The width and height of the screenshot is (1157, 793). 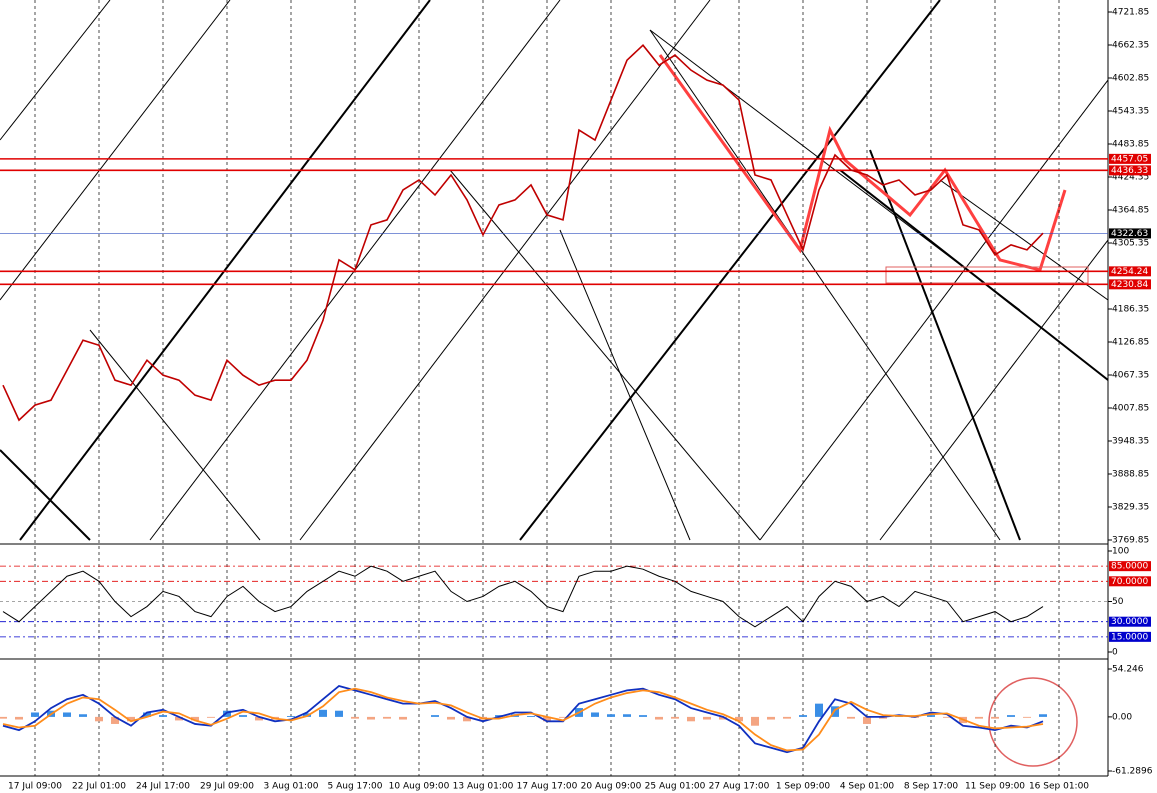 What do you see at coordinates (1033, 722) in the screenshot?
I see `highlight-circle` at bounding box center [1033, 722].